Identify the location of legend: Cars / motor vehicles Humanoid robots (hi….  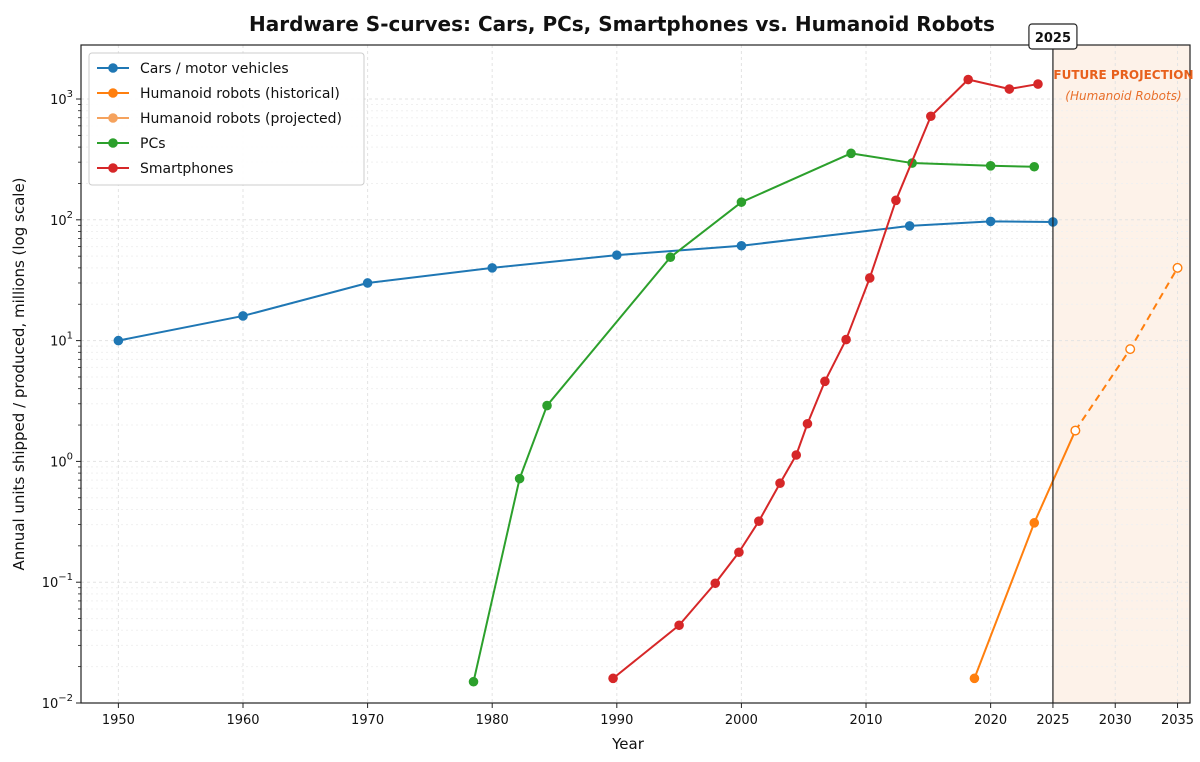
(226, 119).